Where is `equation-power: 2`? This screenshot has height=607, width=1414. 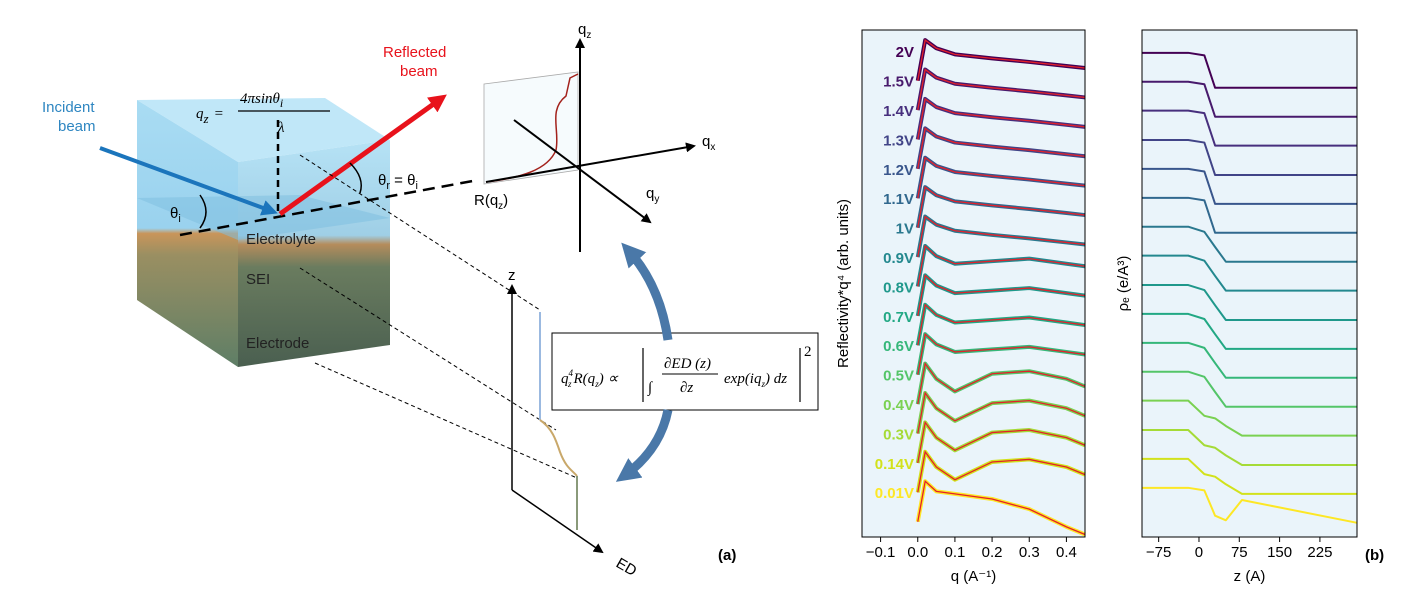
equation-power: 2 is located at coordinates (808, 352).